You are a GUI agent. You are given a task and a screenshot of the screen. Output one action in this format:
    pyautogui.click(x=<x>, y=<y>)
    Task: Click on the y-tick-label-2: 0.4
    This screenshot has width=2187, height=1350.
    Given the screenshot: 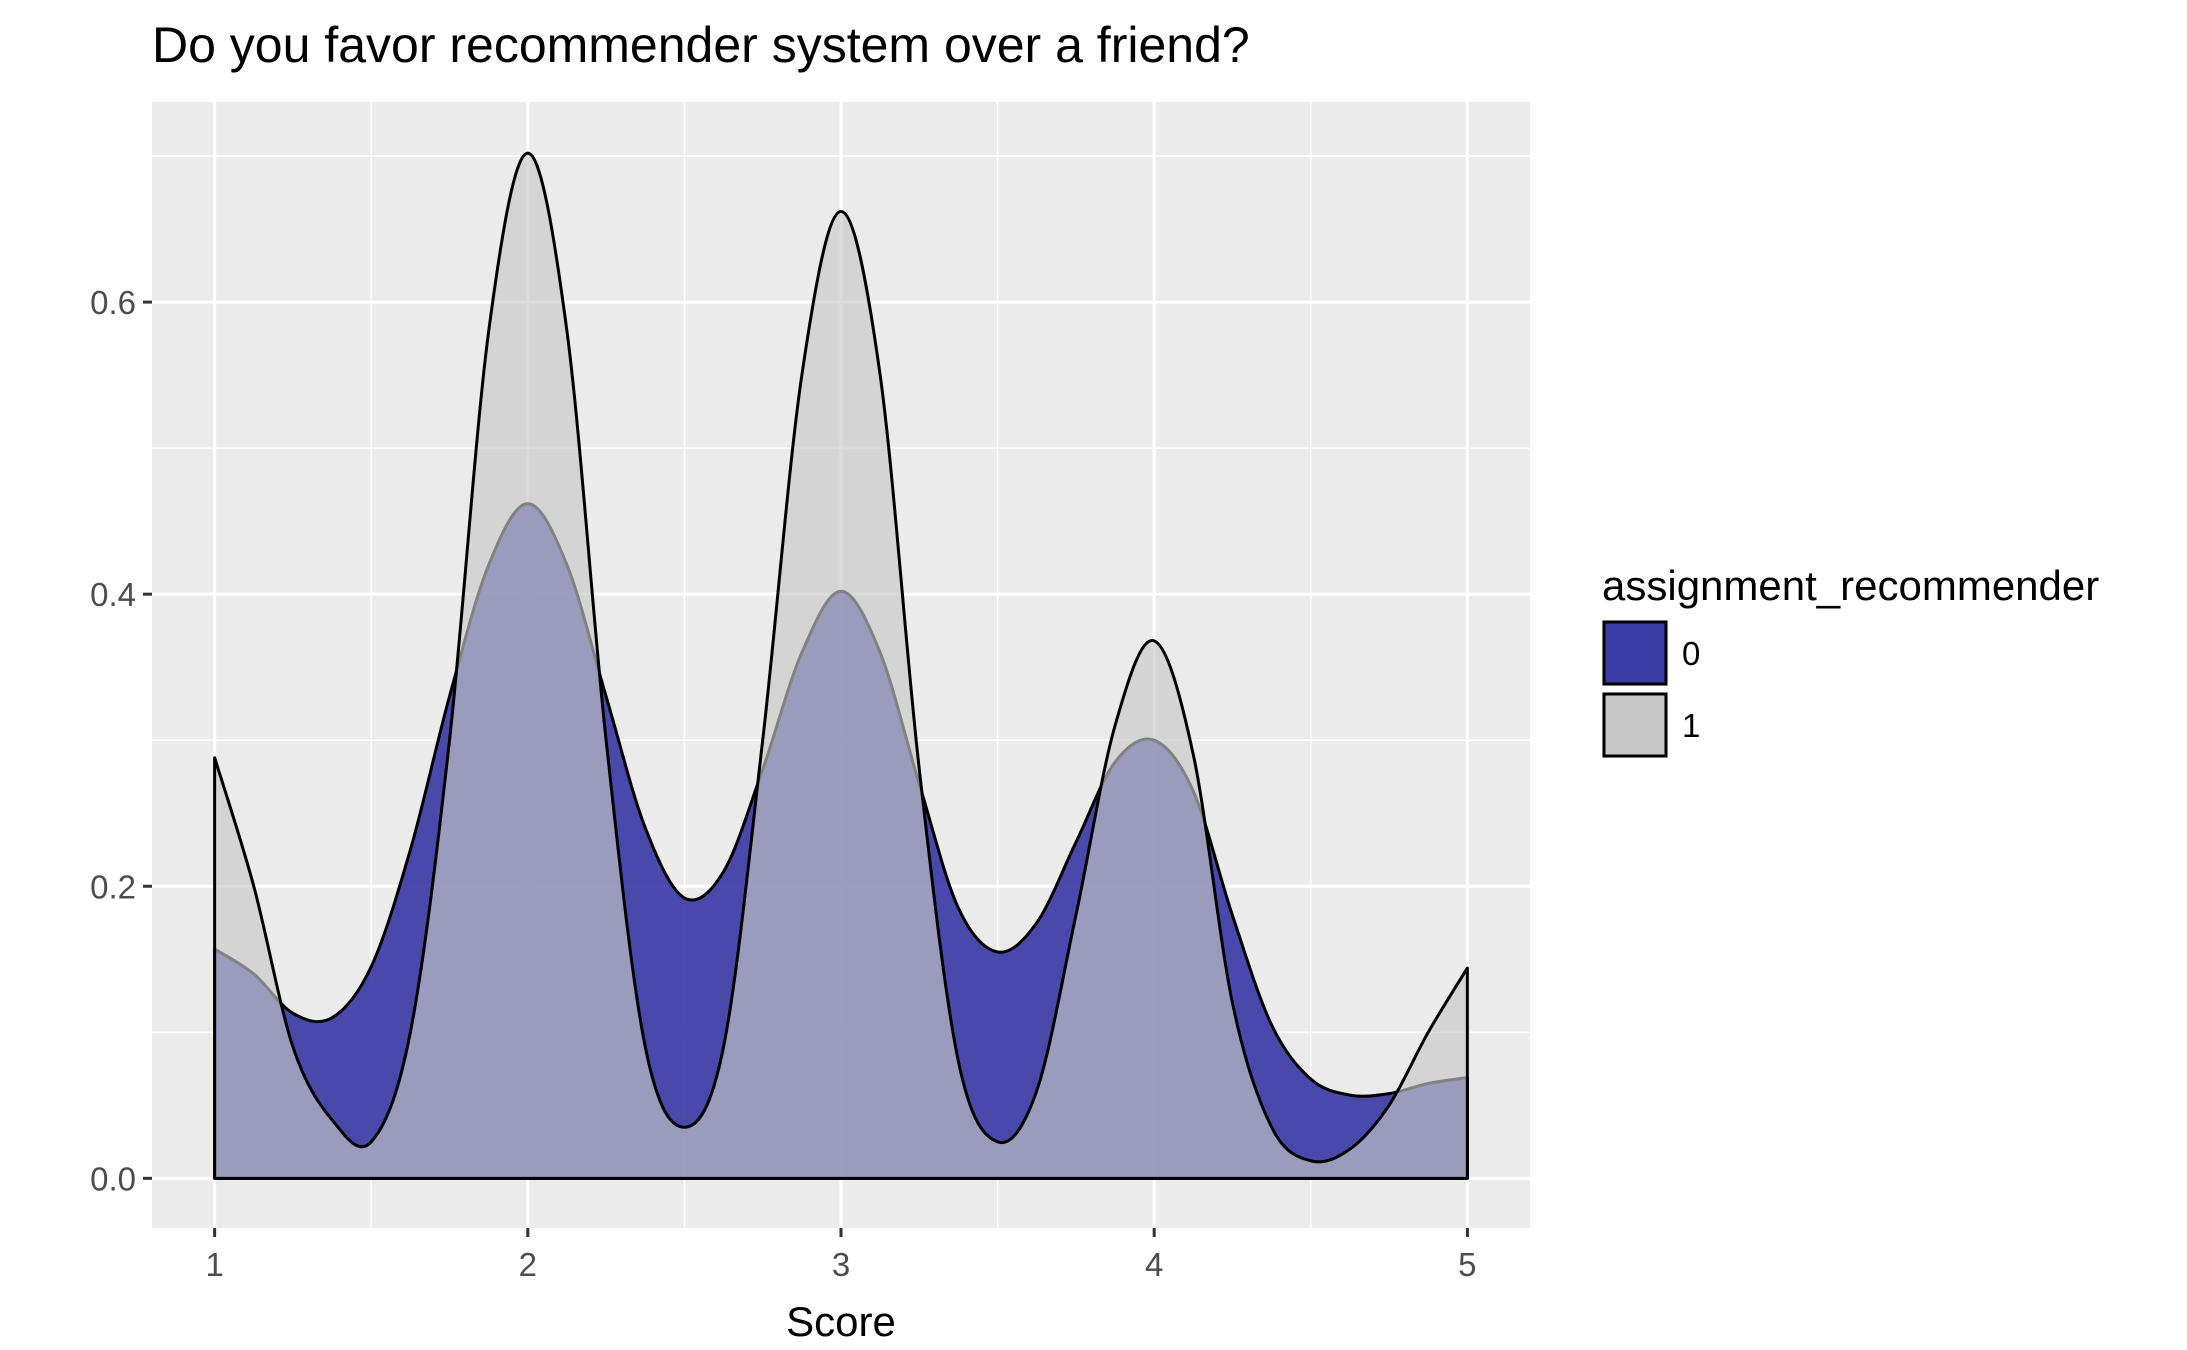 What is the action you would take?
    pyautogui.click(x=113, y=594)
    